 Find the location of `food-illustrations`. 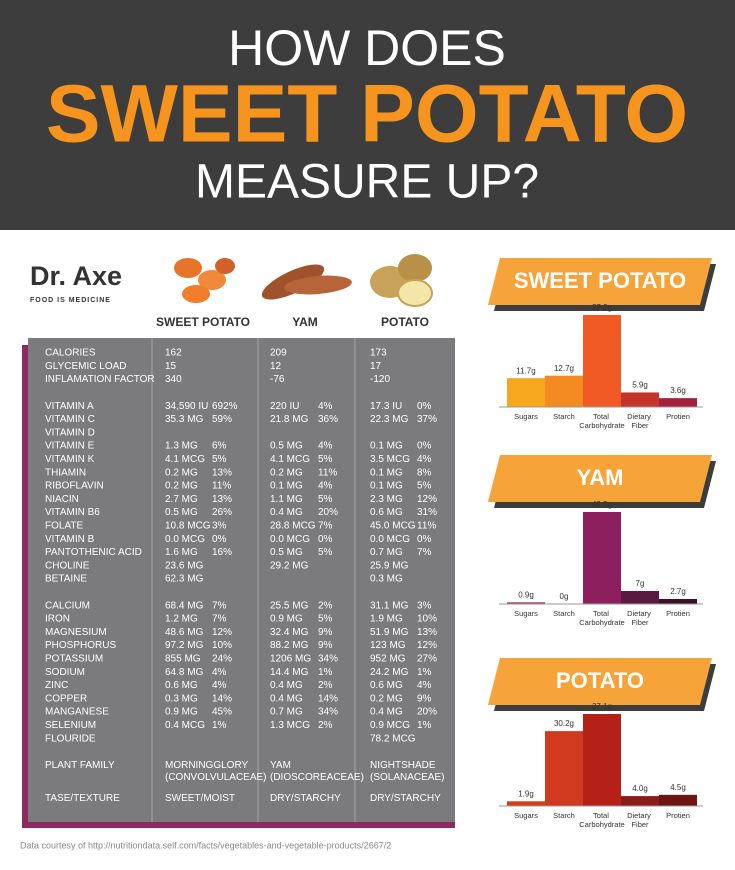

food-illustrations is located at coordinates (303, 280).